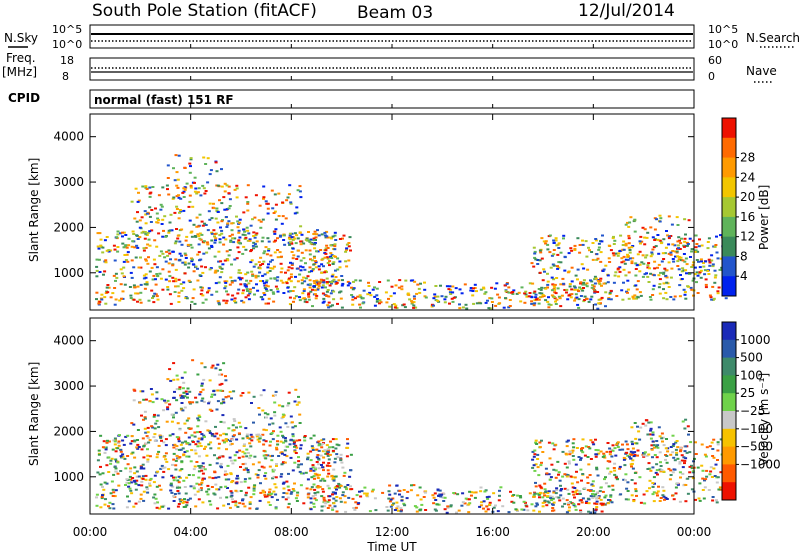 The width and height of the screenshot is (800, 558). Describe the element at coordinates (773, 38) in the screenshot. I see `nsearch-label: N.Search` at that location.